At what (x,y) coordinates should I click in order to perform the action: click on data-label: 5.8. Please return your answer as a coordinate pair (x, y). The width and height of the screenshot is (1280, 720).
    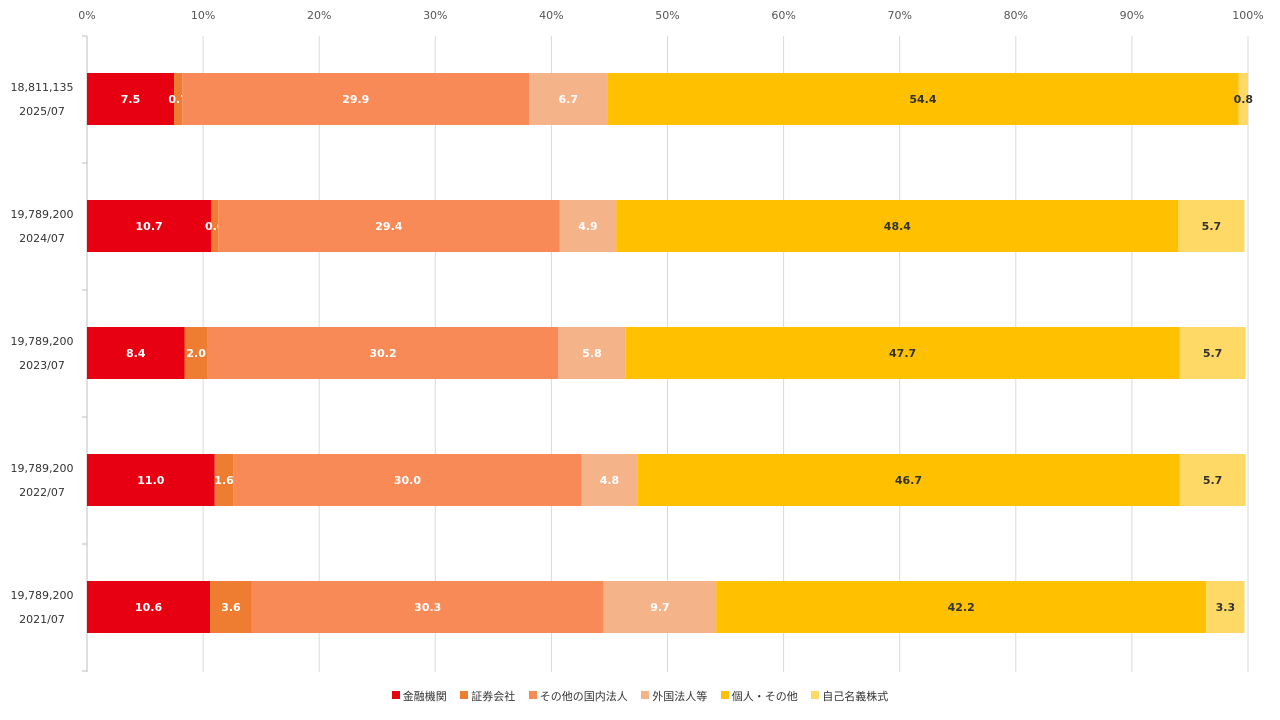
    Looking at the image, I should click on (592, 353).